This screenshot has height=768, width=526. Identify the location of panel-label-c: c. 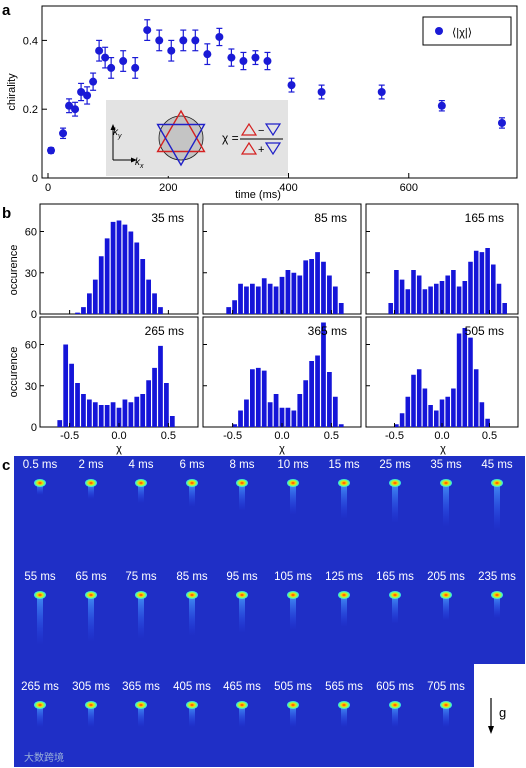
(6, 465).